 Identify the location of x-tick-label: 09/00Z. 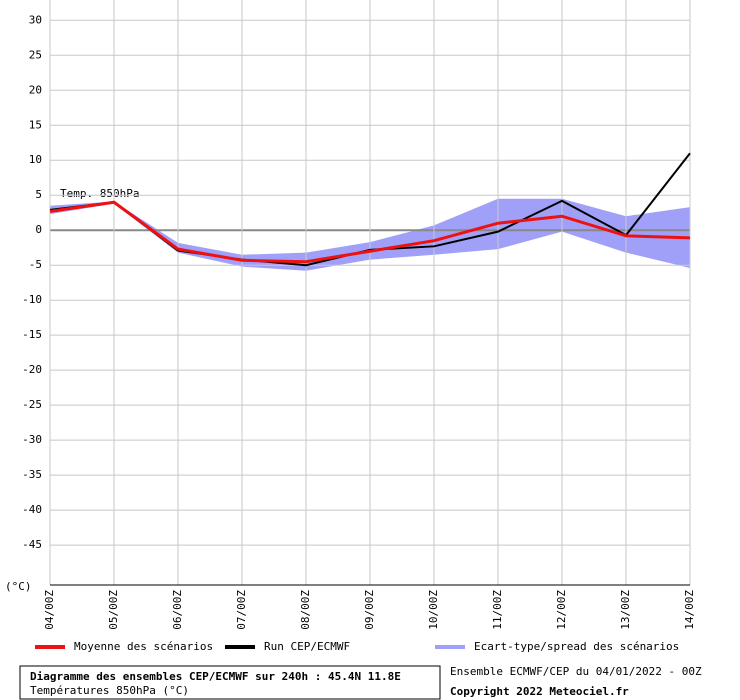
(369, 610).